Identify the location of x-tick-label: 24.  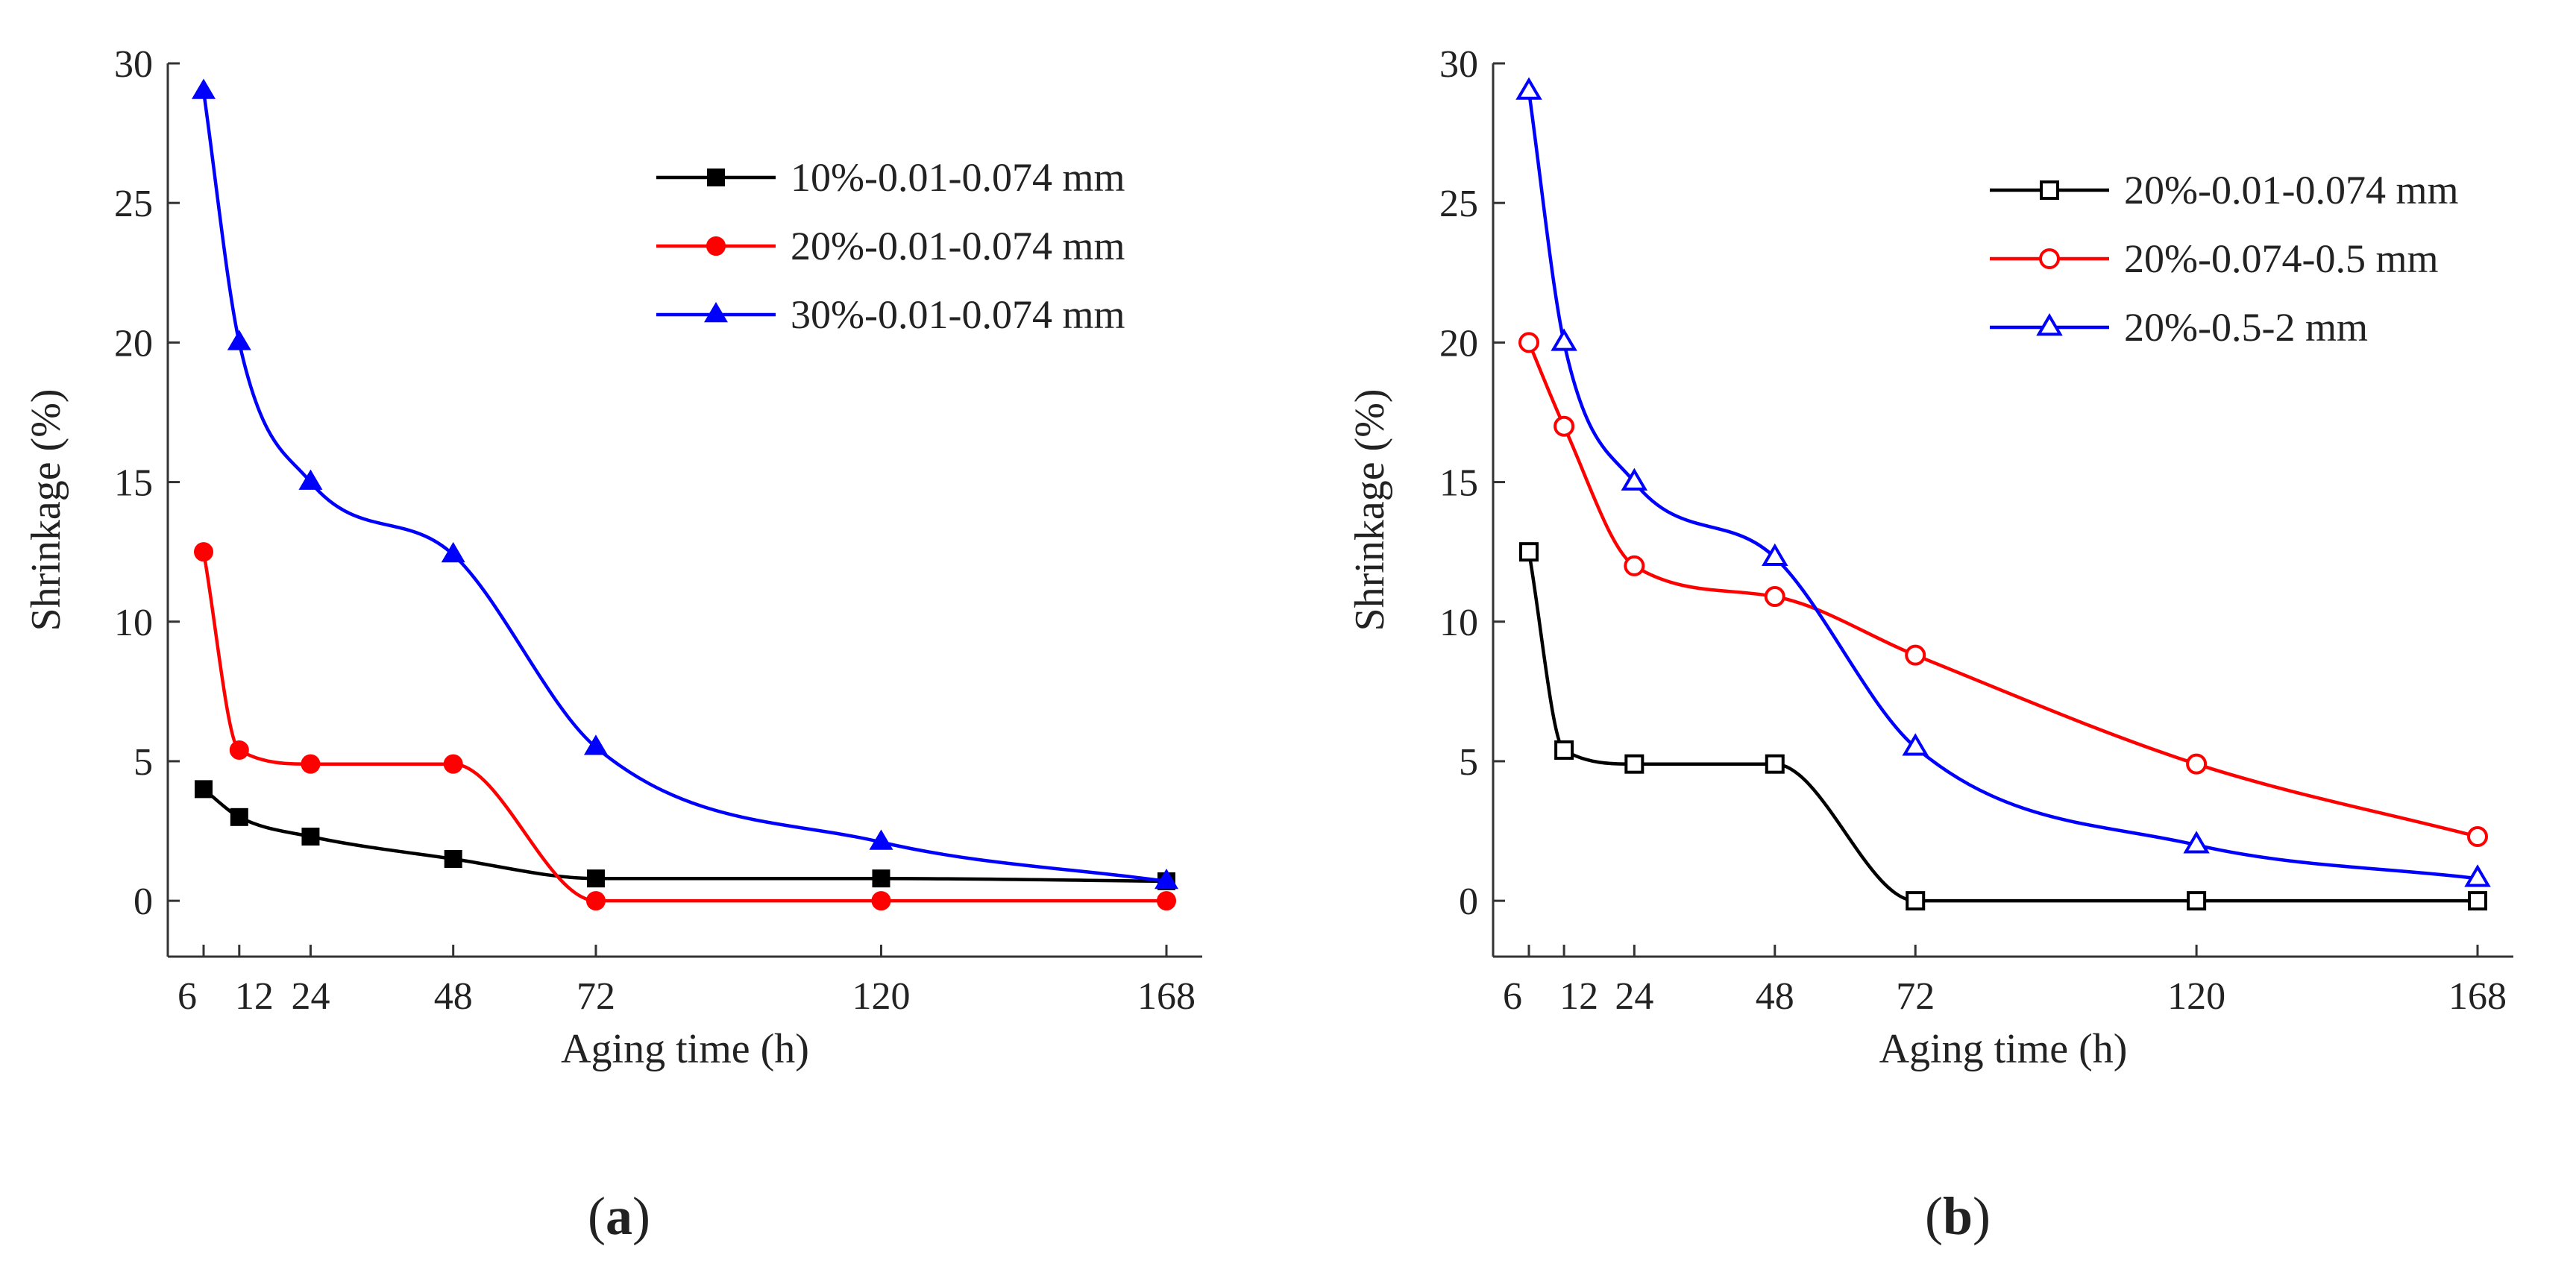
(1634, 996).